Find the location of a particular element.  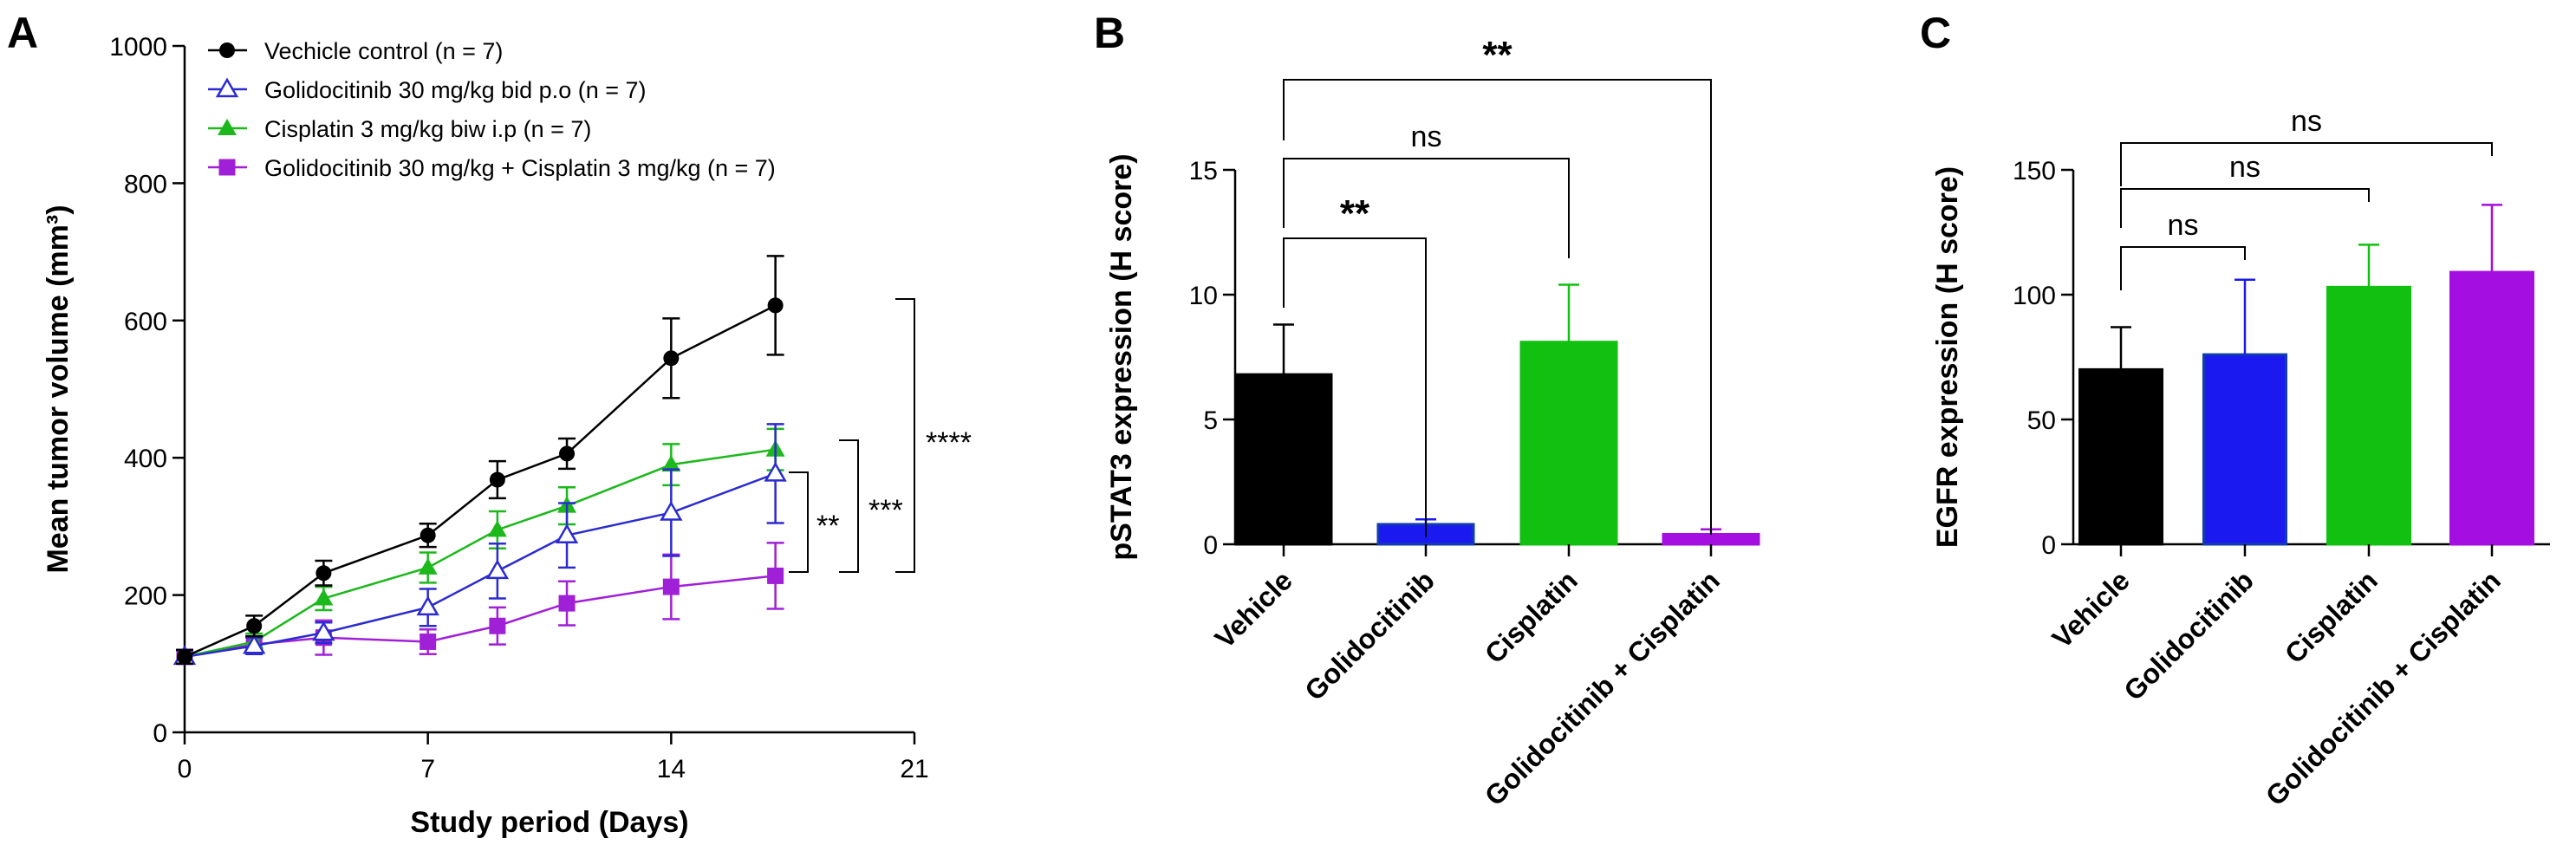

y-tick-label: 400 is located at coordinates (145, 459).